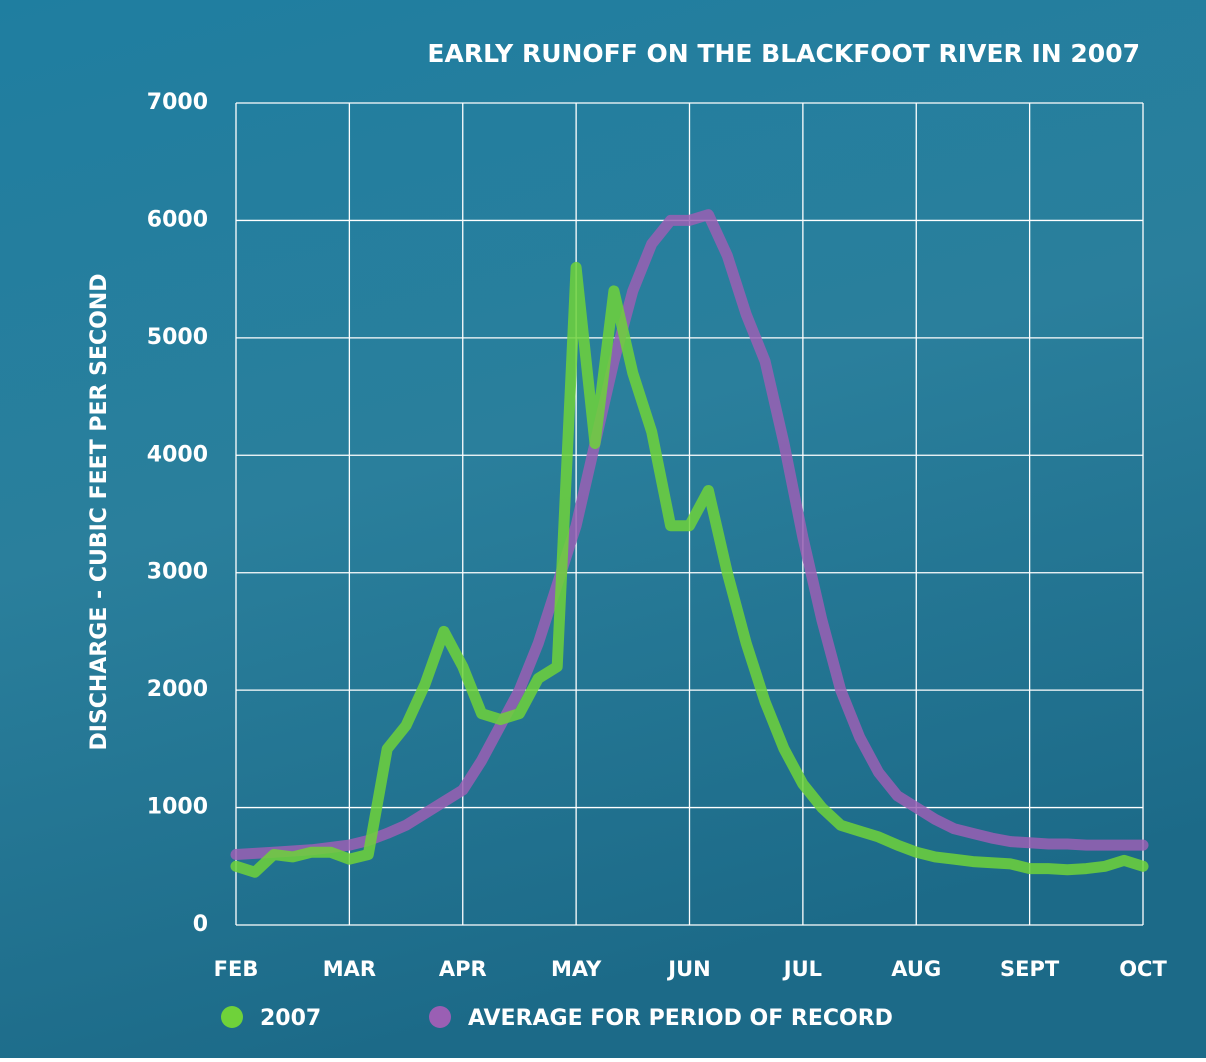 This screenshot has height=1062, width=1206. I want to click on legend-label: AVERAGE FOR PERIOD OF RECORD, so click(680, 1018).